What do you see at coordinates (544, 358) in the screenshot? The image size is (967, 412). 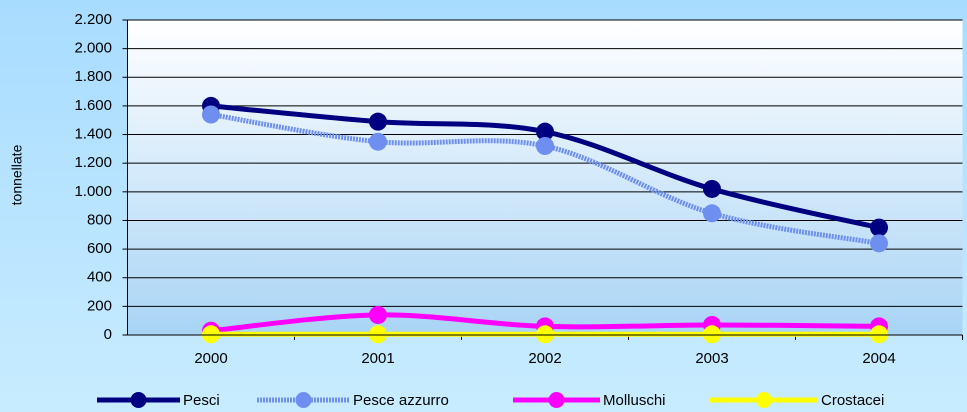 I see `x-tick-label: 2002` at bounding box center [544, 358].